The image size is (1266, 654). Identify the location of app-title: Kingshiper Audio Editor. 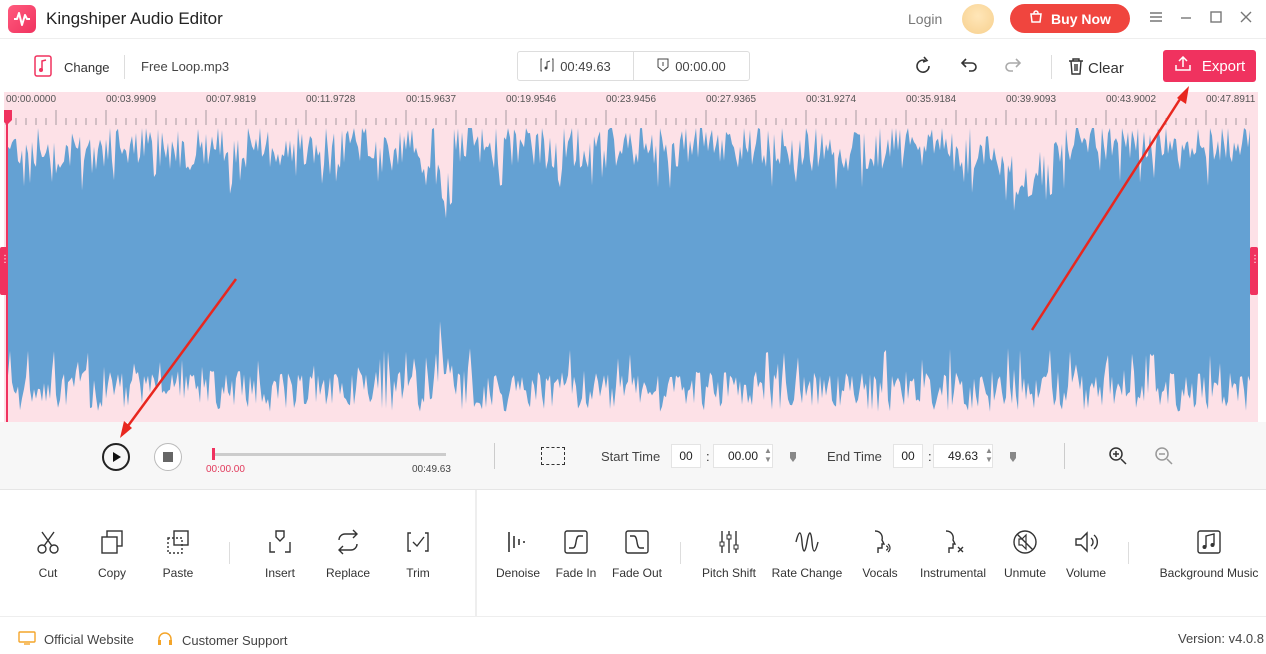
(134, 18).